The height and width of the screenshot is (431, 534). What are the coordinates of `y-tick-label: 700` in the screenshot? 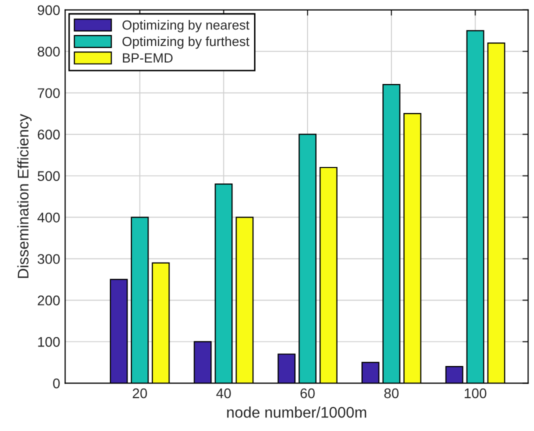 It's located at (49, 93).